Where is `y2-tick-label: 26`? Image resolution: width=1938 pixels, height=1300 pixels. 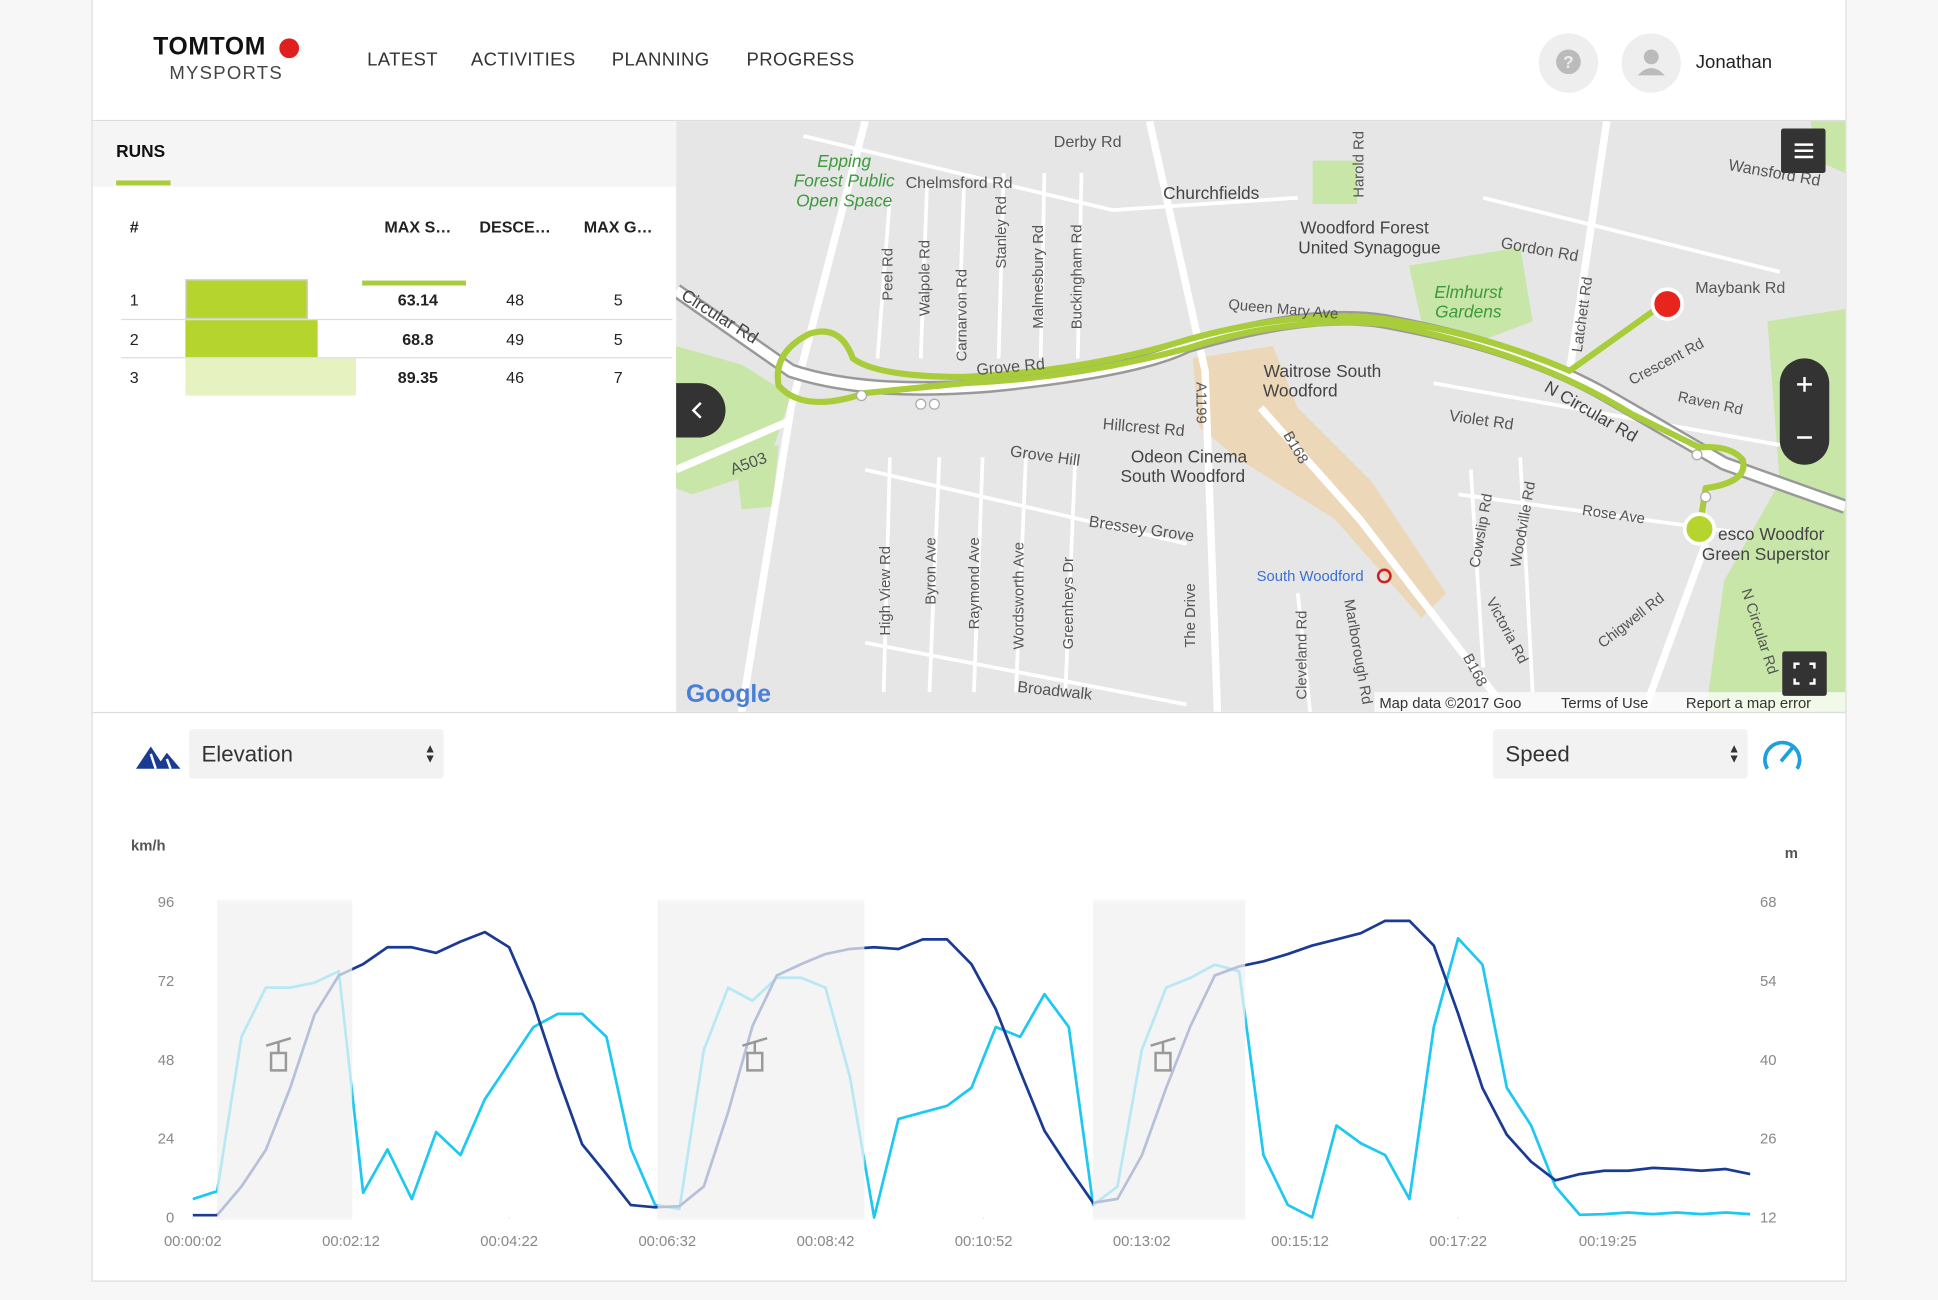
y2-tick-label: 26 is located at coordinates (1768, 1140).